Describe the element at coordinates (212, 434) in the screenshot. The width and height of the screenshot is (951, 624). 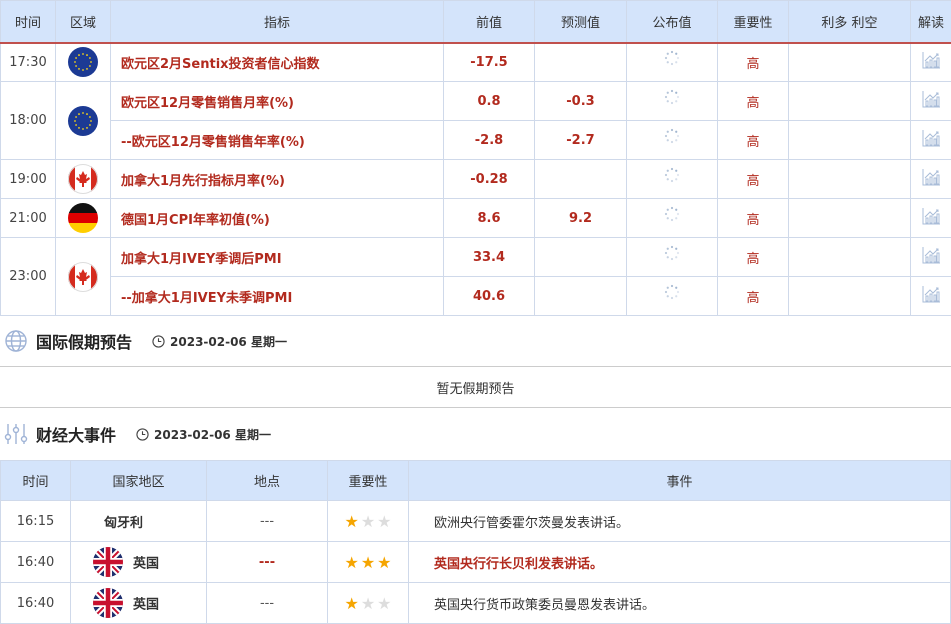
I see `events-date-text: 2023-02-06 星期一` at that location.